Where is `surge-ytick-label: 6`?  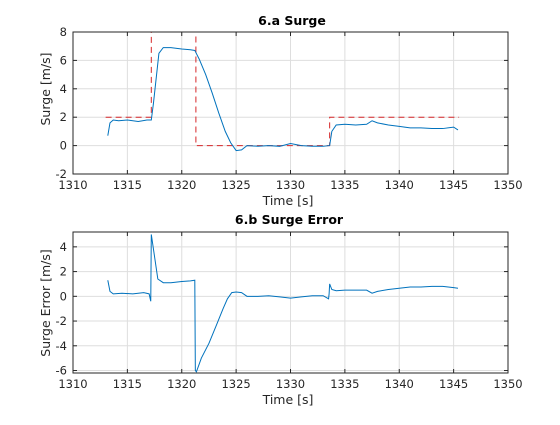
surge-ytick-label: 6 is located at coordinates (63, 60).